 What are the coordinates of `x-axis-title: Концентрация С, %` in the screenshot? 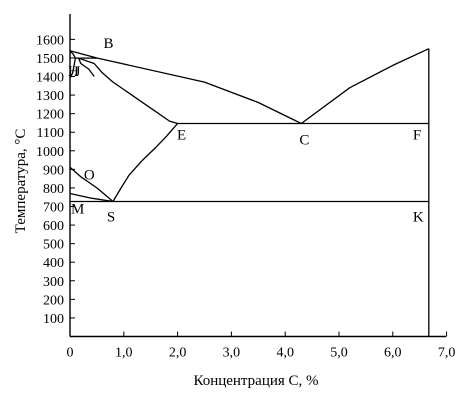 It's located at (255, 381).